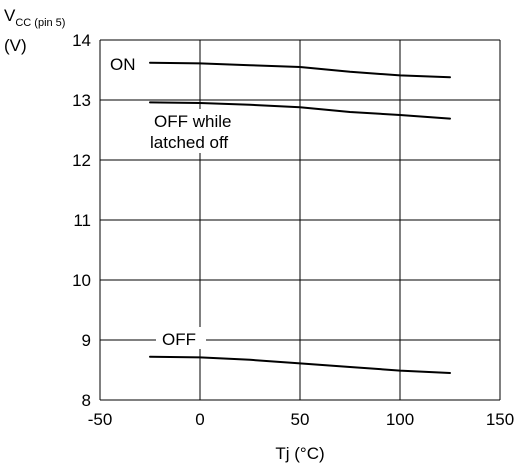 This screenshot has width=524, height=470. I want to click on x-tick-label: 50, so click(300, 419).